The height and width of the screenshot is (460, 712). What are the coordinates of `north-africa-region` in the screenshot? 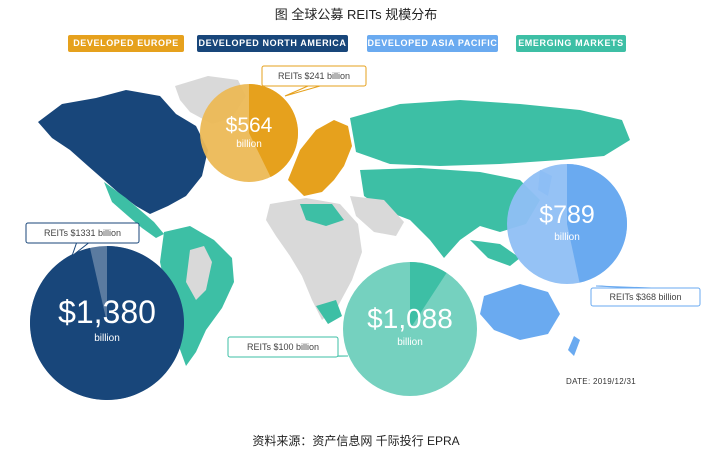 It's located at (322, 215).